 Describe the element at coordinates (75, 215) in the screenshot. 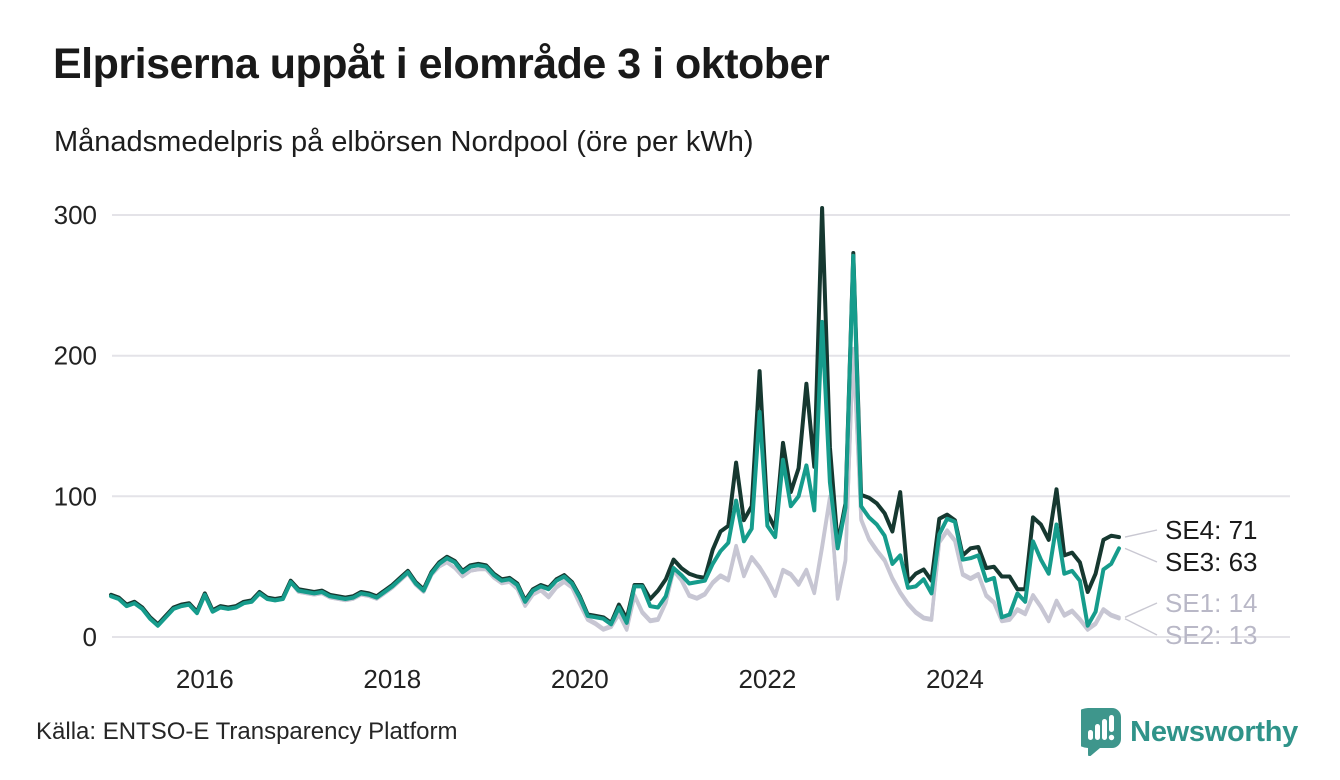

I see `y-tick-label-300: 300` at that location.